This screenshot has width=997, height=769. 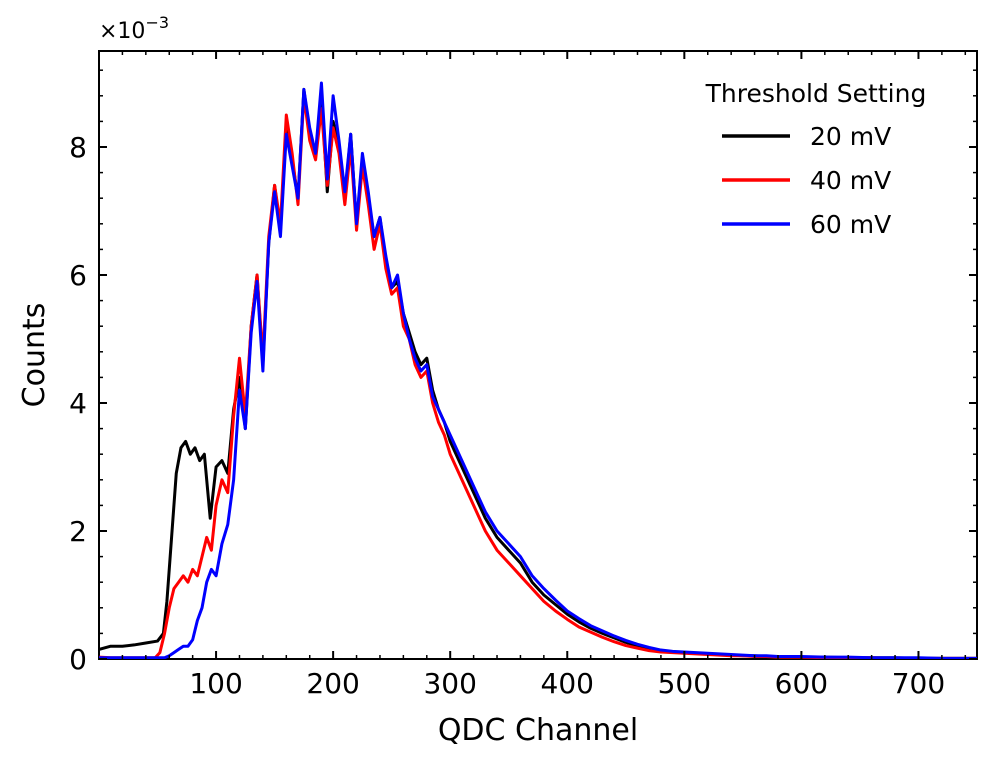 I want to click on y-tick-label: 8, so click(x=78, y=147).